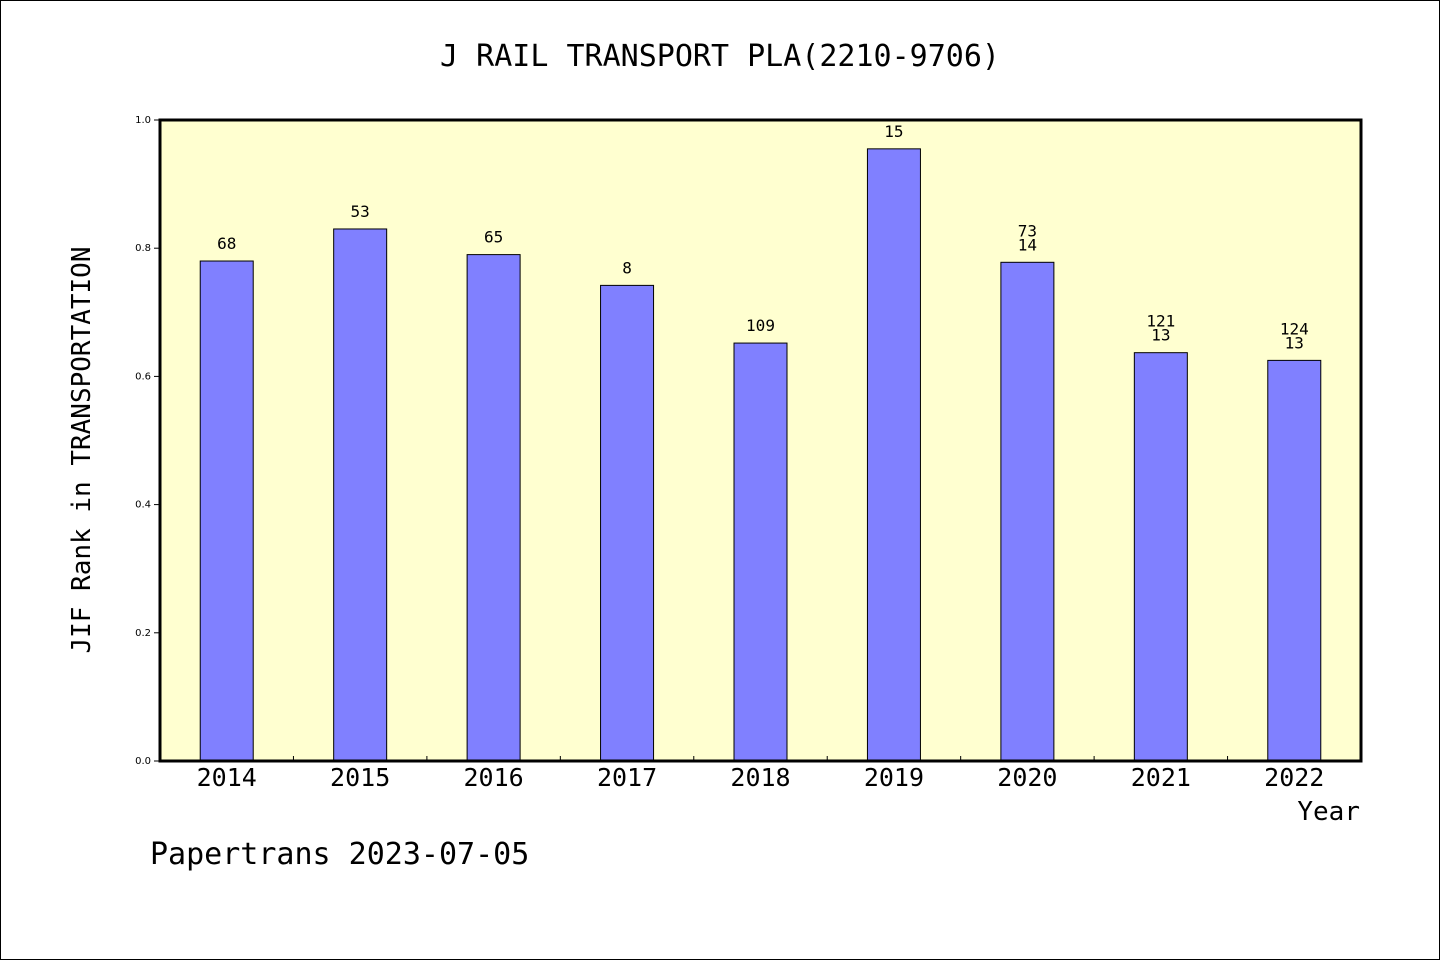 The height and width of the screenshot is (960, 1440). I want to click on y-tick-label: 0.8, so click(143, 248).